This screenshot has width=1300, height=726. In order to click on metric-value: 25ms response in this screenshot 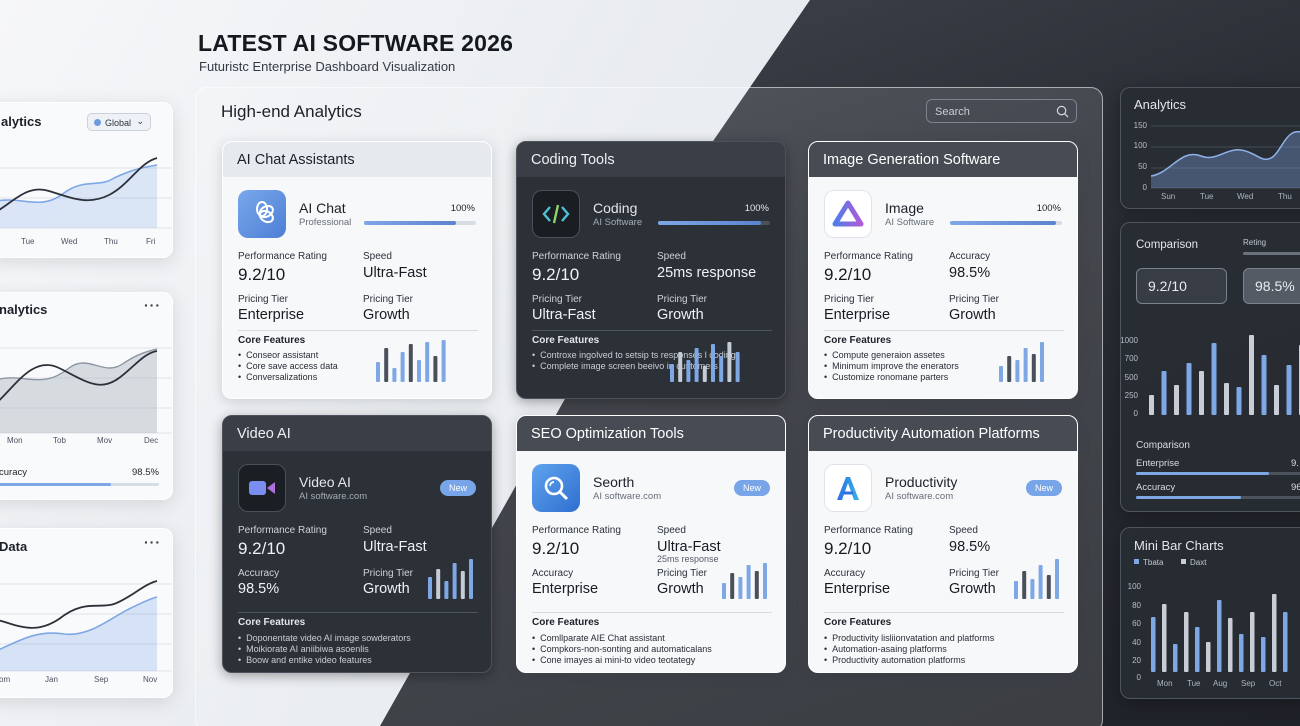, I will do `click(707, 273)`.